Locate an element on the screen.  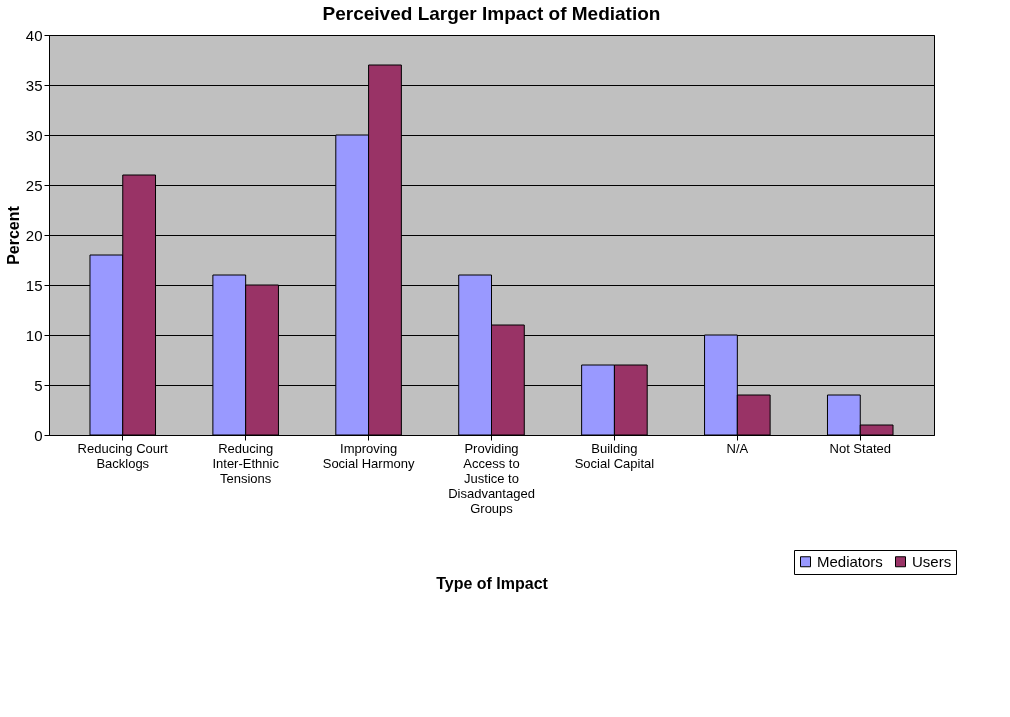
y-axis-title: Percent is located at coordinates (13, 235).